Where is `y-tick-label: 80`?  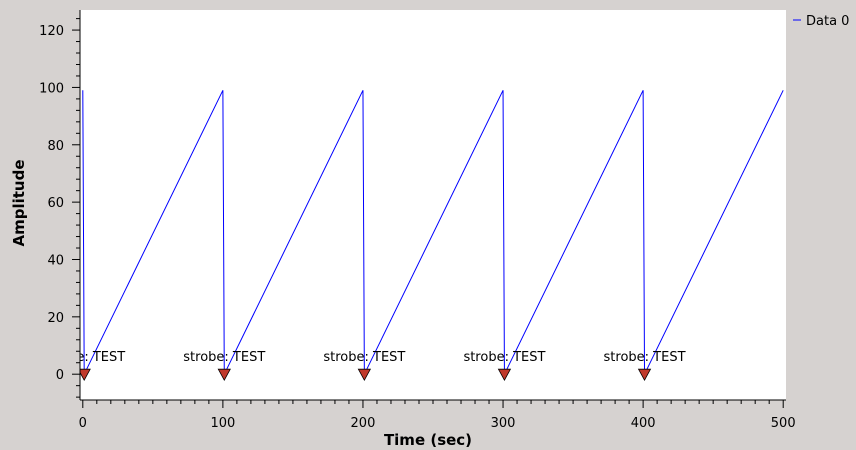
y-tick-label: 80 is located at coordinates (55, 146).